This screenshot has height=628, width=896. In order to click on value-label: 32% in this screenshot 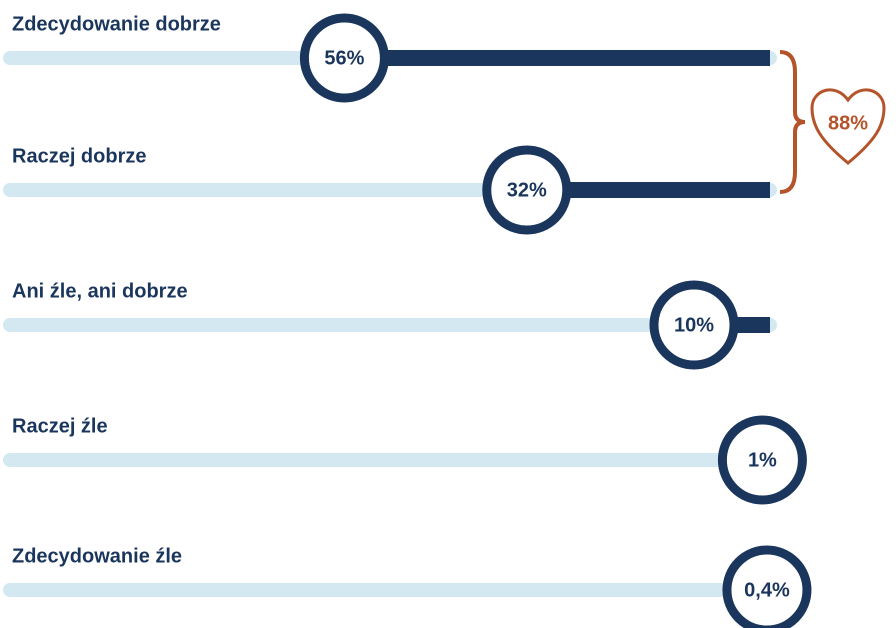, I will do `click(527, 190)`.